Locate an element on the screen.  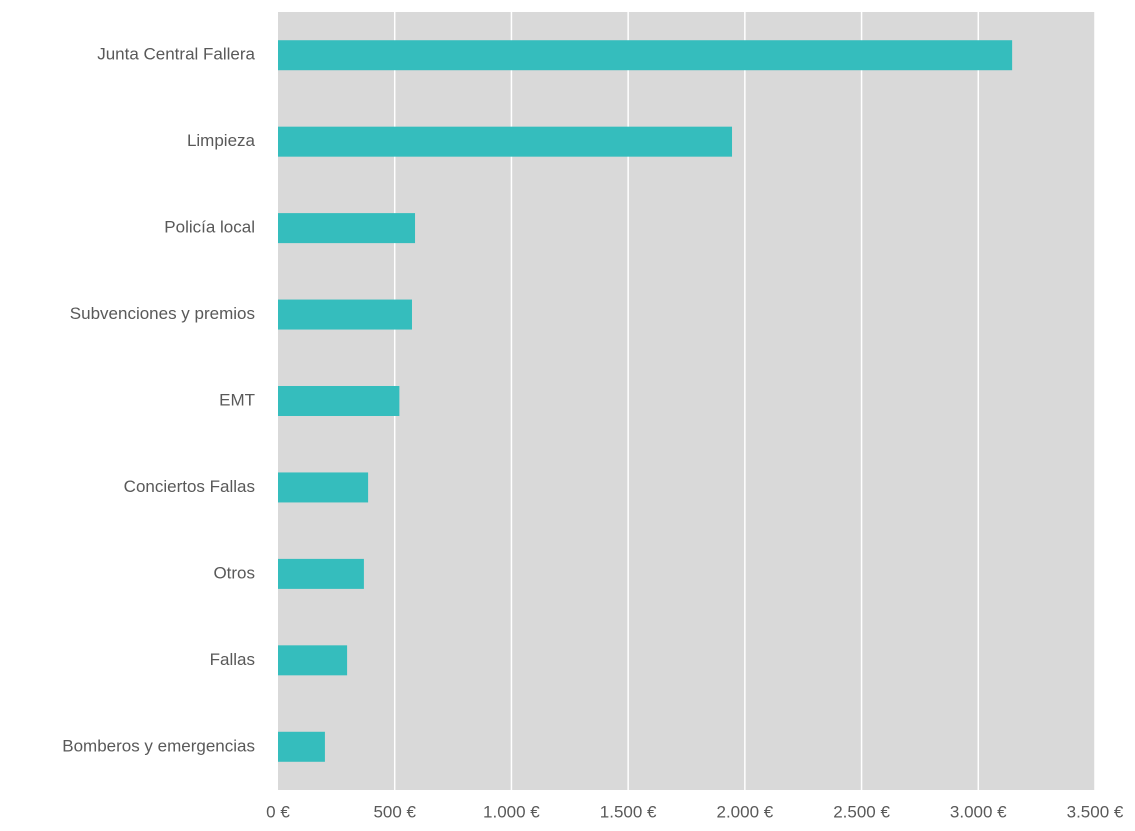
y-tick-label: Policía local is located at coordinates (209, 227).